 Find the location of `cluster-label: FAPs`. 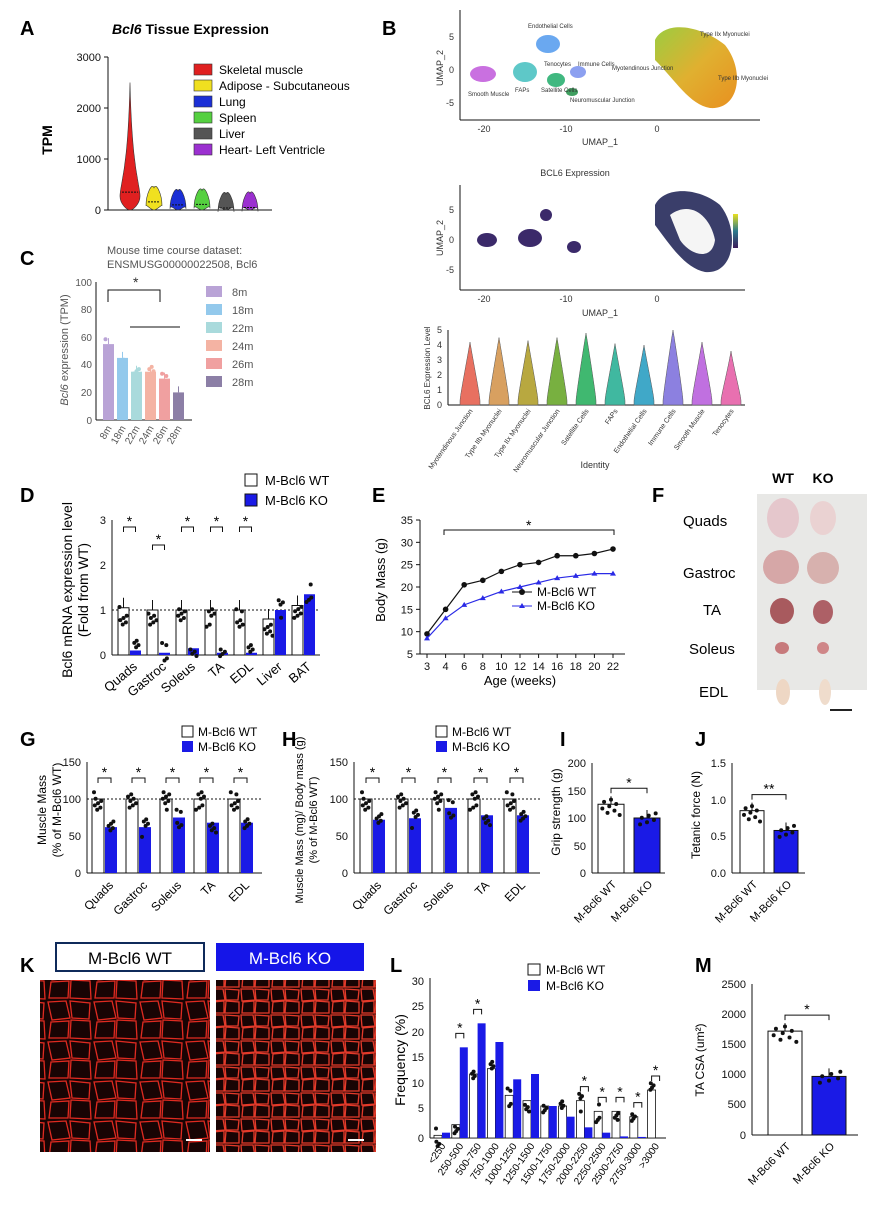

cluster-label: FAPs is located at coordinates (522, 91).